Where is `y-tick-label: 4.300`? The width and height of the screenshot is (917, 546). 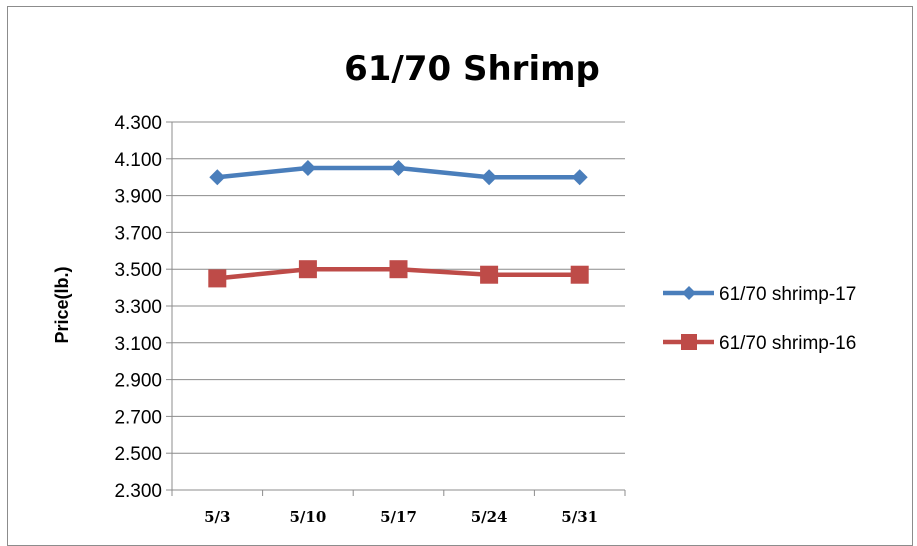
y-tick-label: 4.300 is located at coordinates (138, 123).